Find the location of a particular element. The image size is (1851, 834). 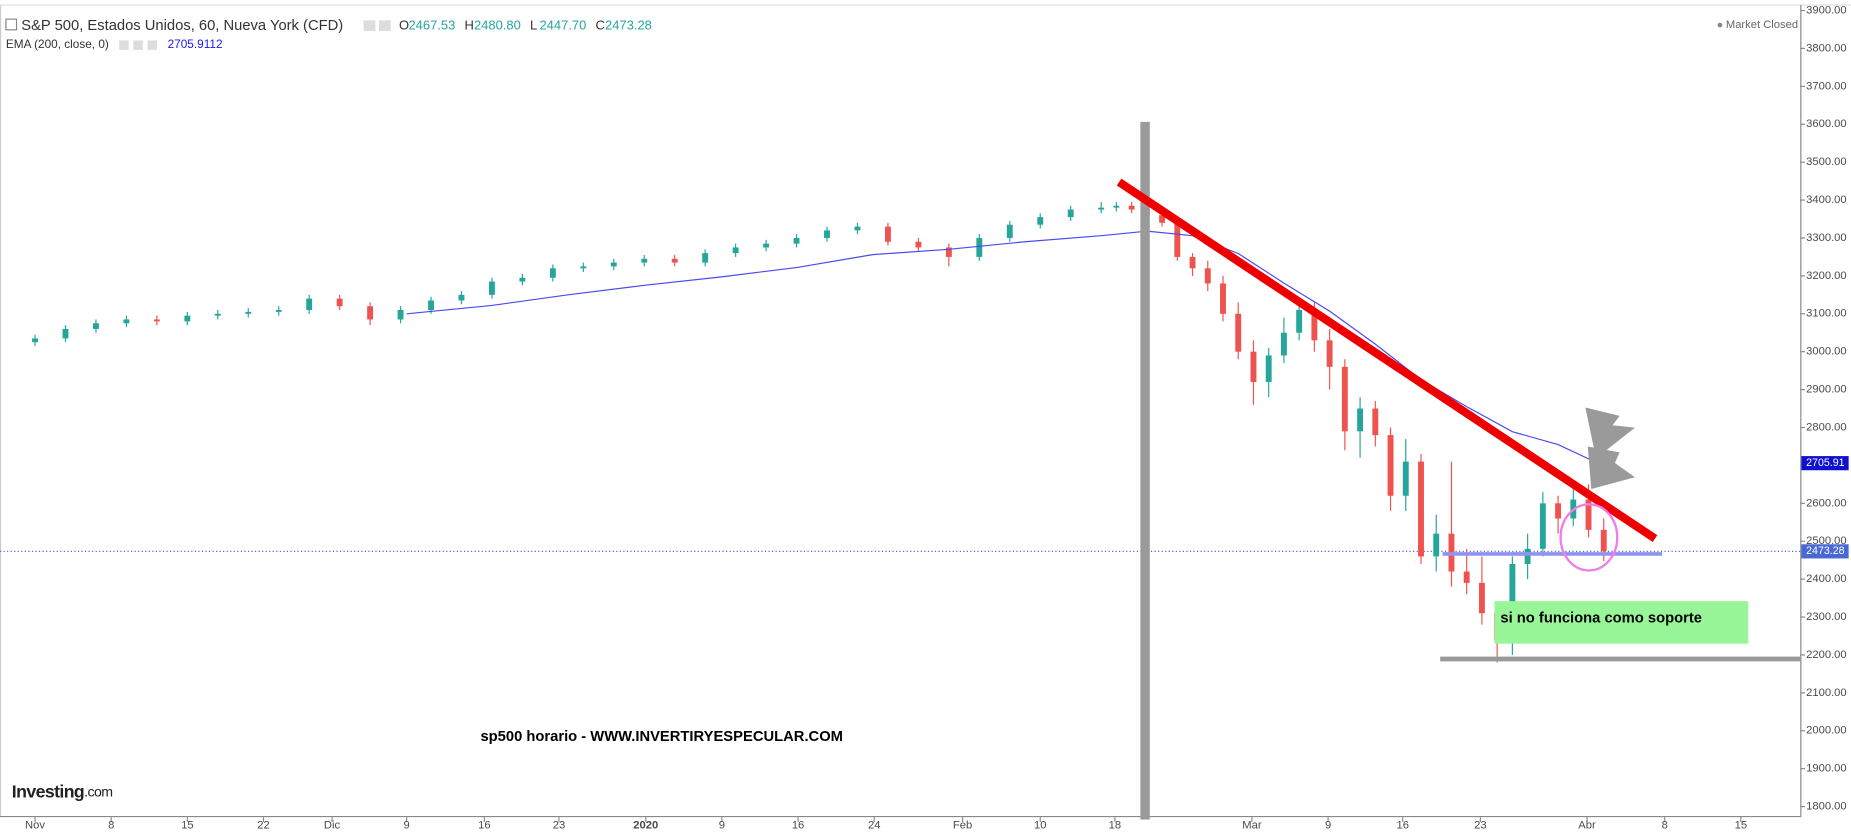

y-tick-label: 3300.00 is located at coordinates (1826, 238).